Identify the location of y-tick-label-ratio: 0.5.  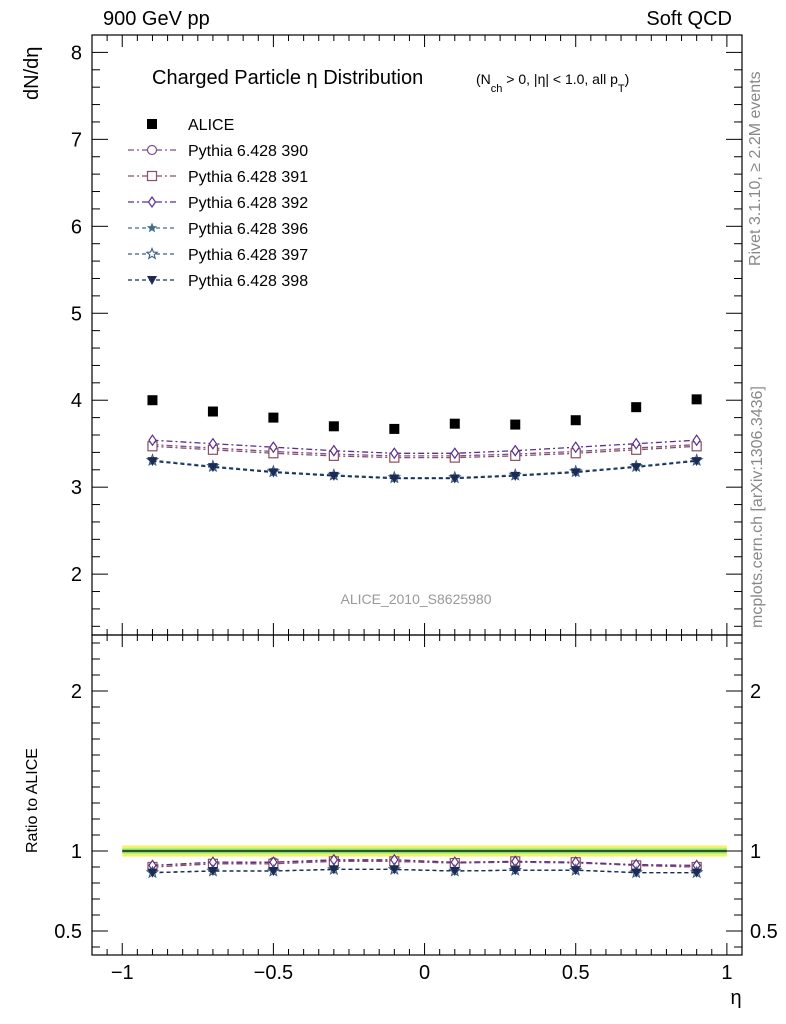
(68, 932).